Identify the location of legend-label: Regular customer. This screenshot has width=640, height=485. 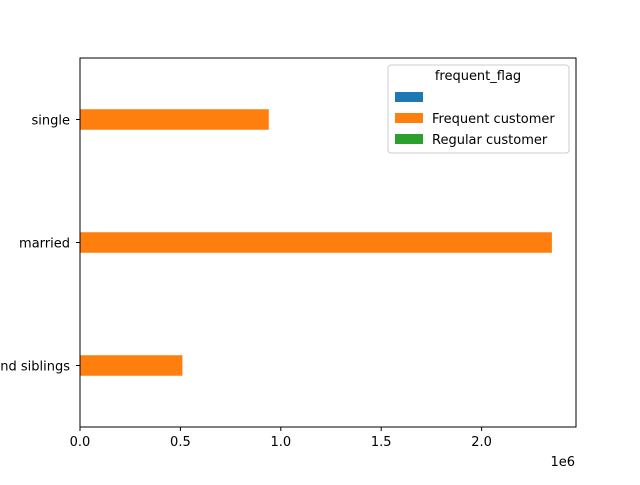
(490, 140).